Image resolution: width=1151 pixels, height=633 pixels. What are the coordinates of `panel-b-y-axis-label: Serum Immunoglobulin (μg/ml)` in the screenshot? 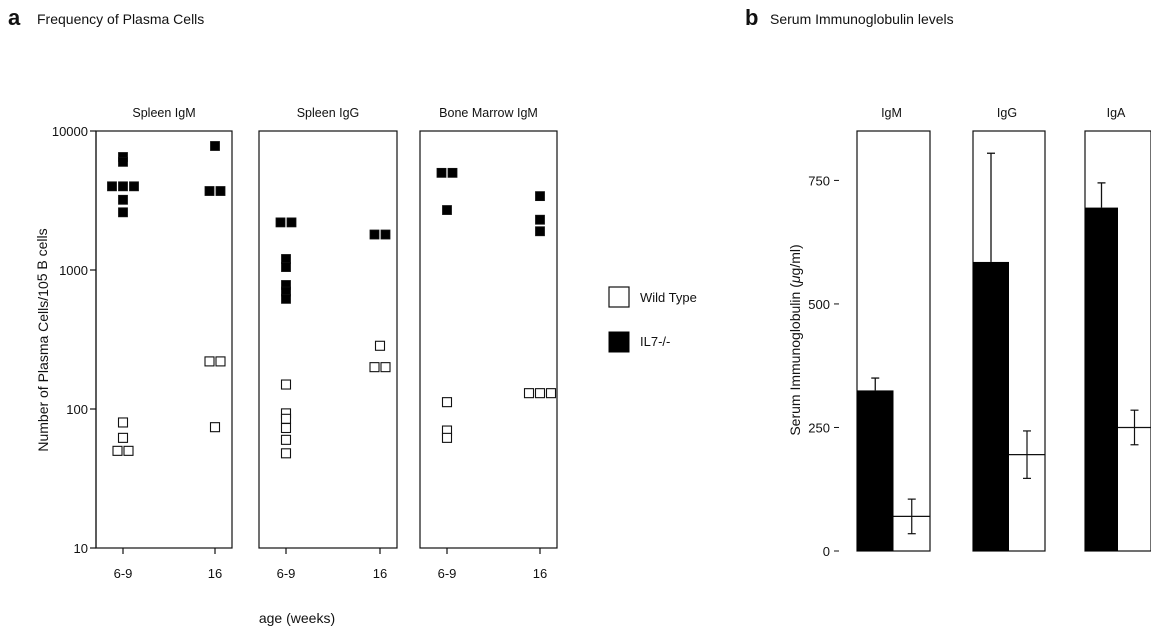 It's located at (795, 339).